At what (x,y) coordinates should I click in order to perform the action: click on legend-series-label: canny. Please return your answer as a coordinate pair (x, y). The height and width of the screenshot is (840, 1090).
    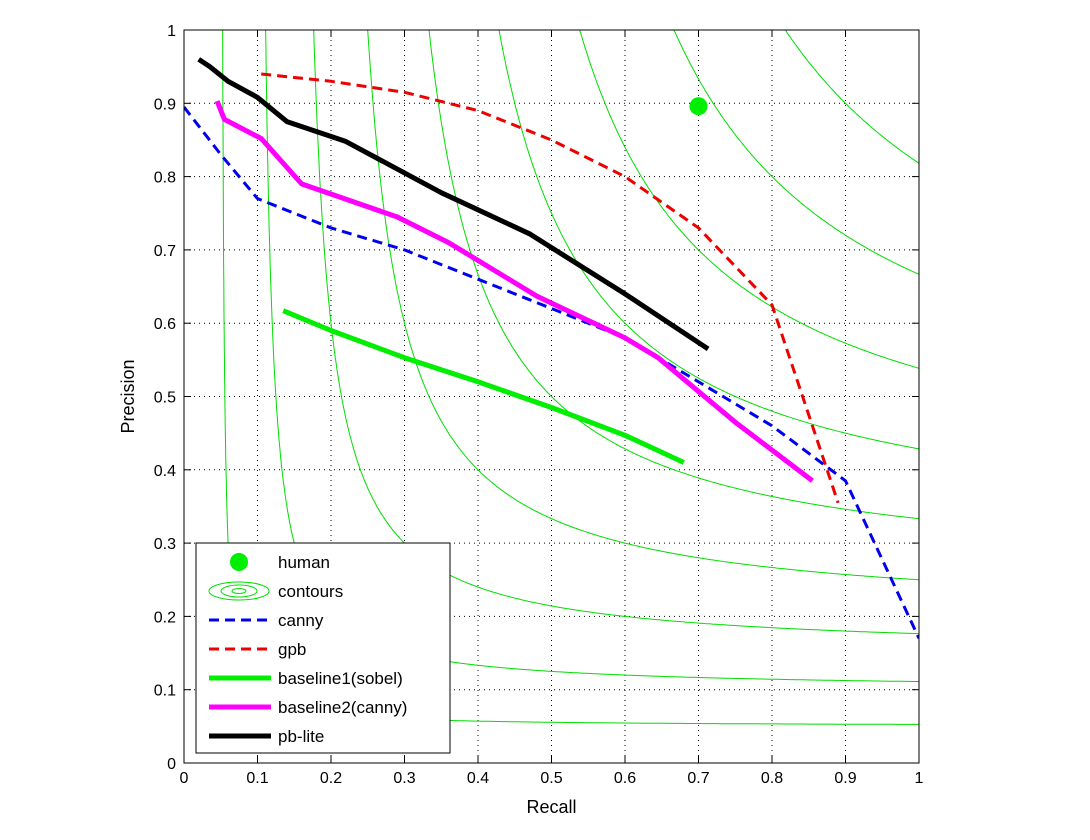
    Looking at the image, I should click on (301, 620).